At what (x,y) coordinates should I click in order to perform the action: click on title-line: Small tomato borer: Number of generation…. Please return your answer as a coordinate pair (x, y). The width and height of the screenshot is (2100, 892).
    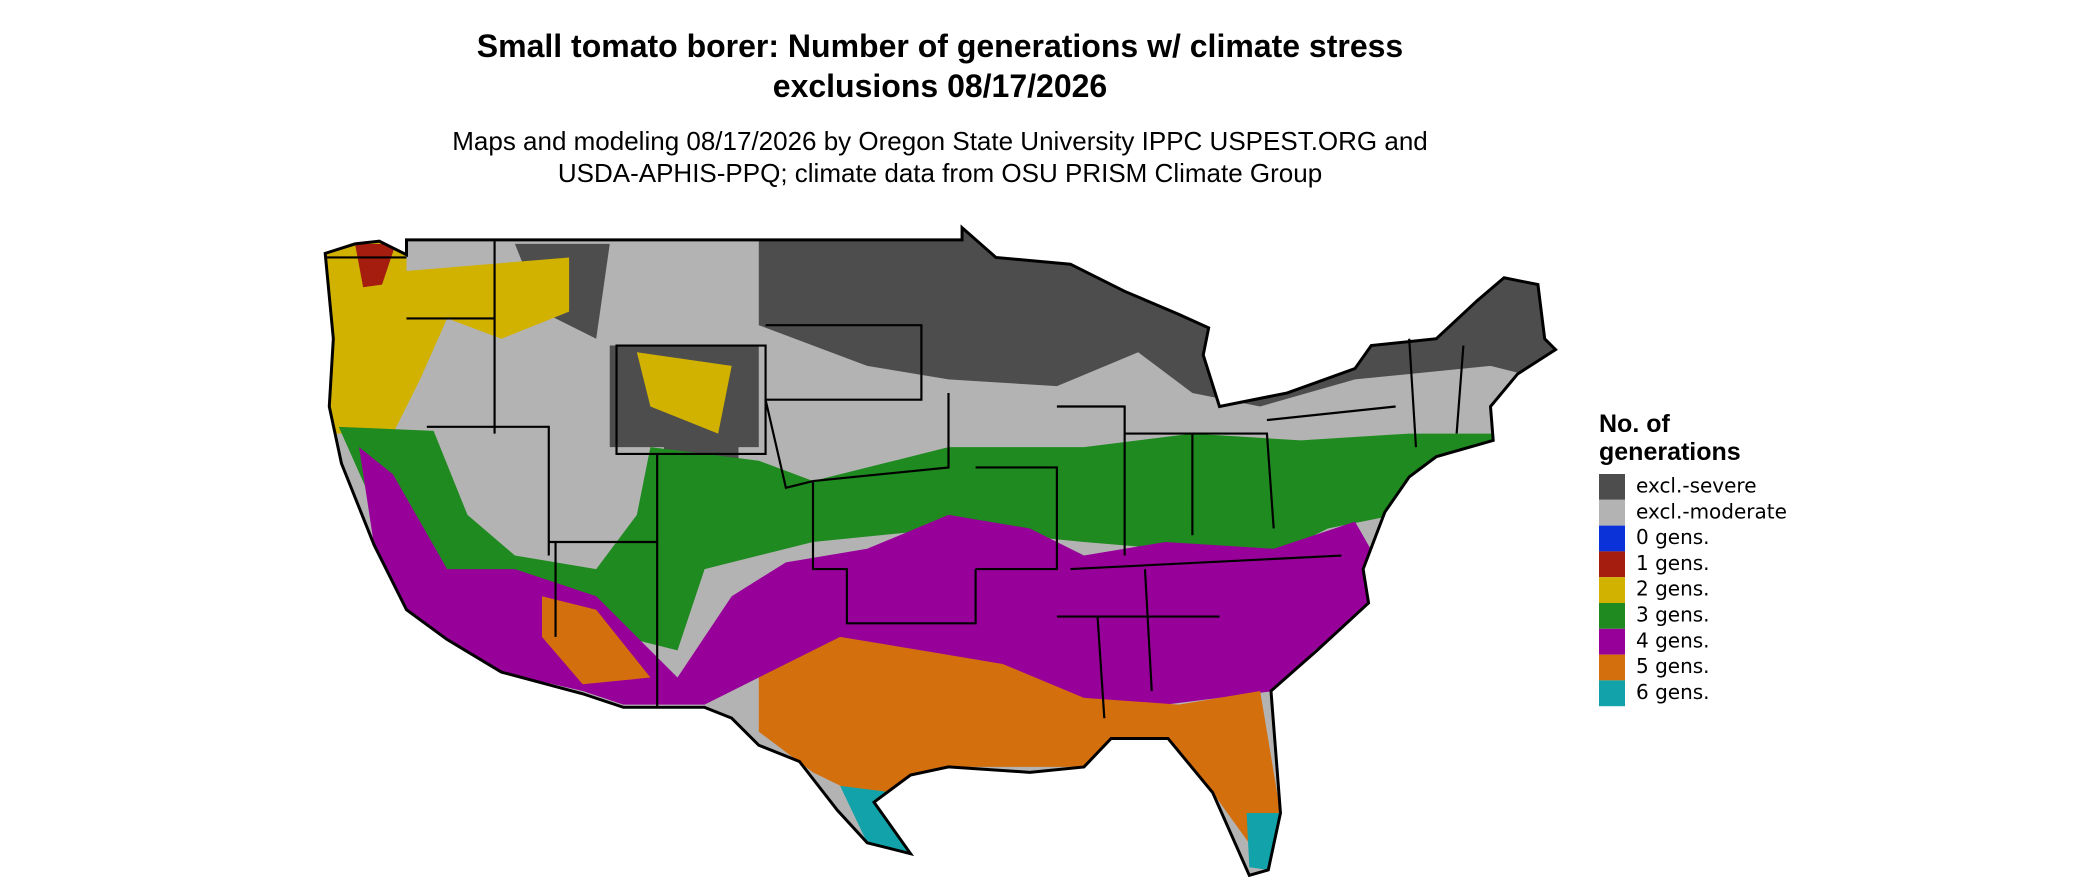
    Looking at the image, I should click on (940, 46).